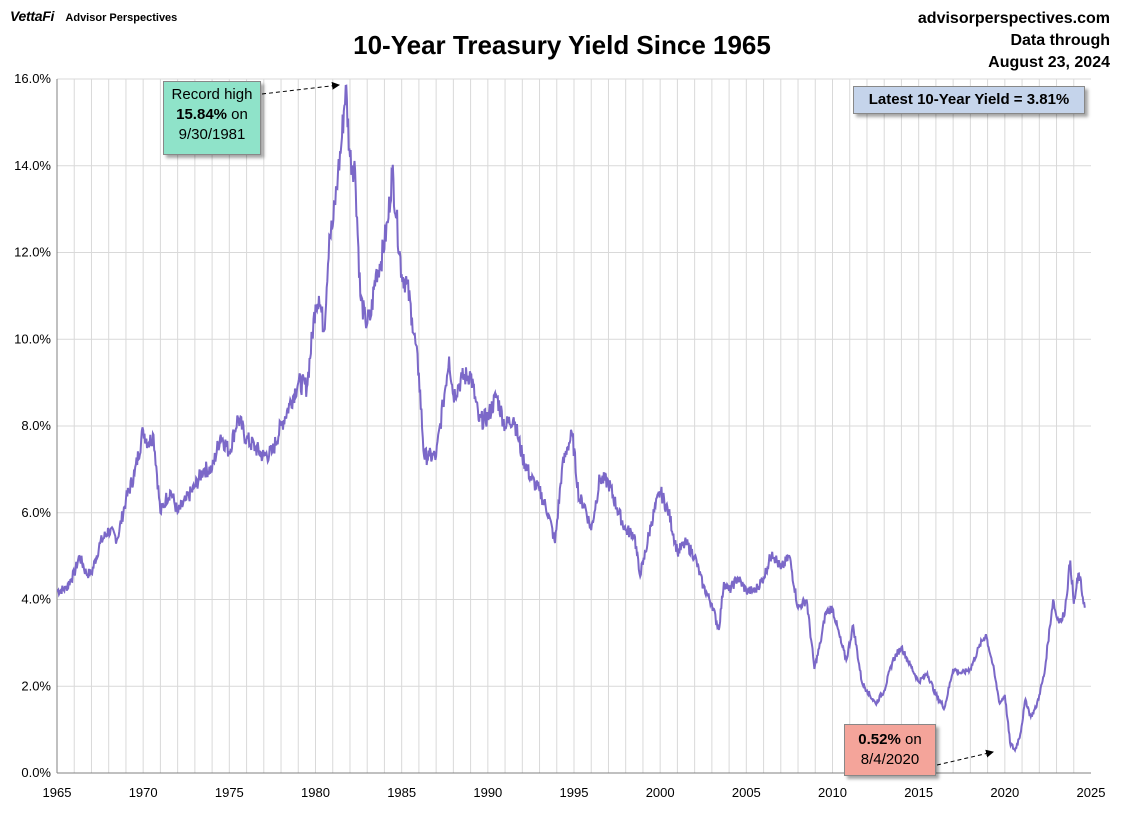  I want to click on y-tick-label: 6.0%, so click(36, 512).